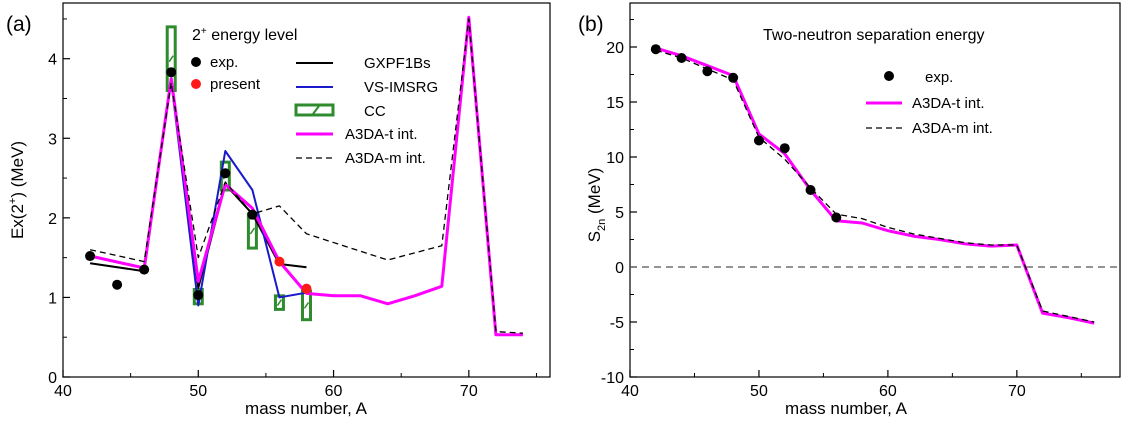  I want to click on panel-b-legend: exp. A3DA-t int. A3DA-m int., so click(929, 103).